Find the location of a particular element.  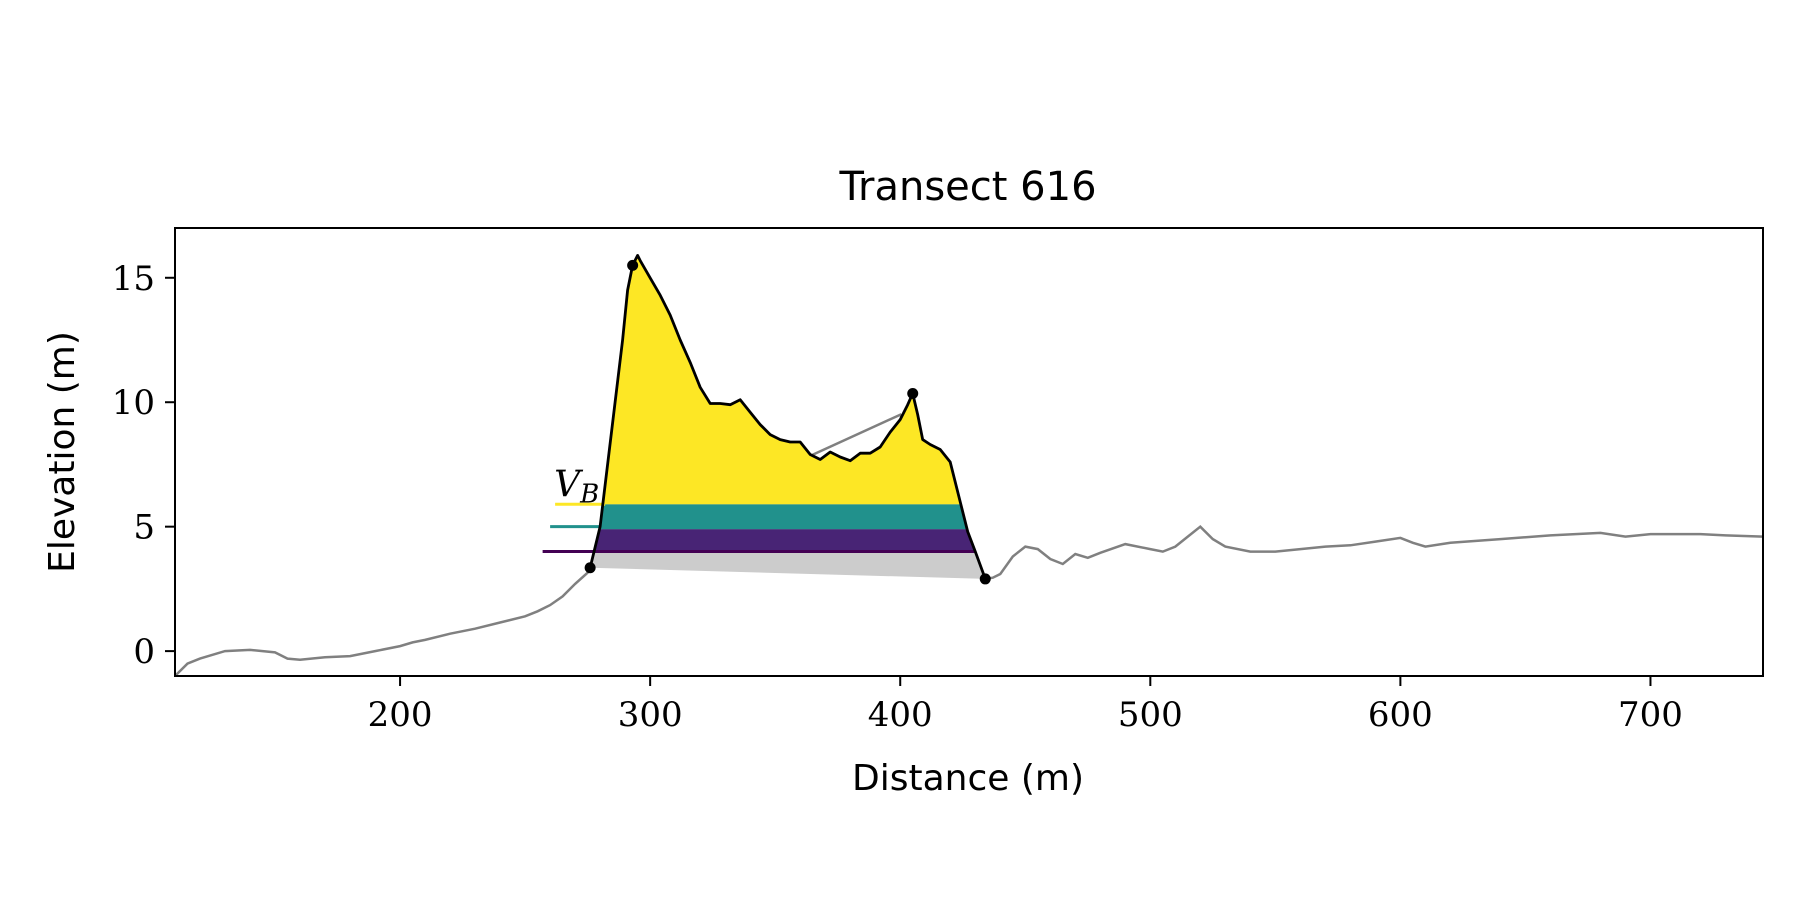

y-axis: 0 5 10 15 is located at coordinates (143, 465).